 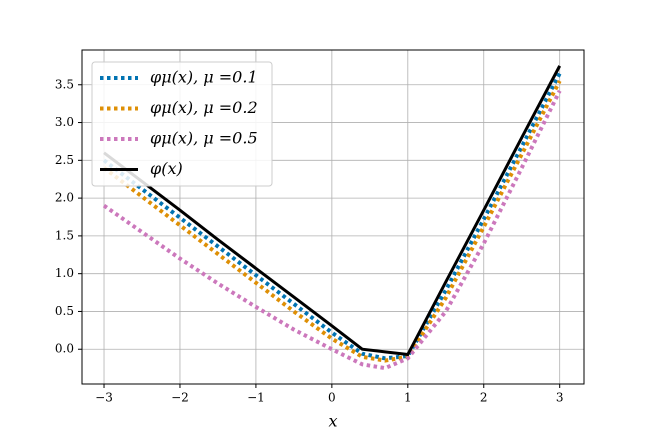 I want to click on x-tick-label: −2, so click(x=180, y=398).